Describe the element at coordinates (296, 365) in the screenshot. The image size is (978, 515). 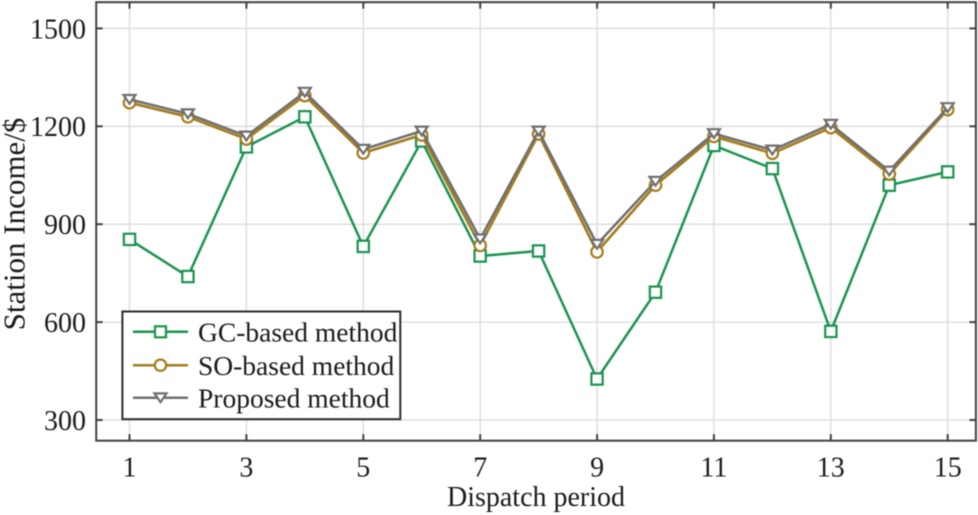
I see `svg-text: SO-based method` at that location.